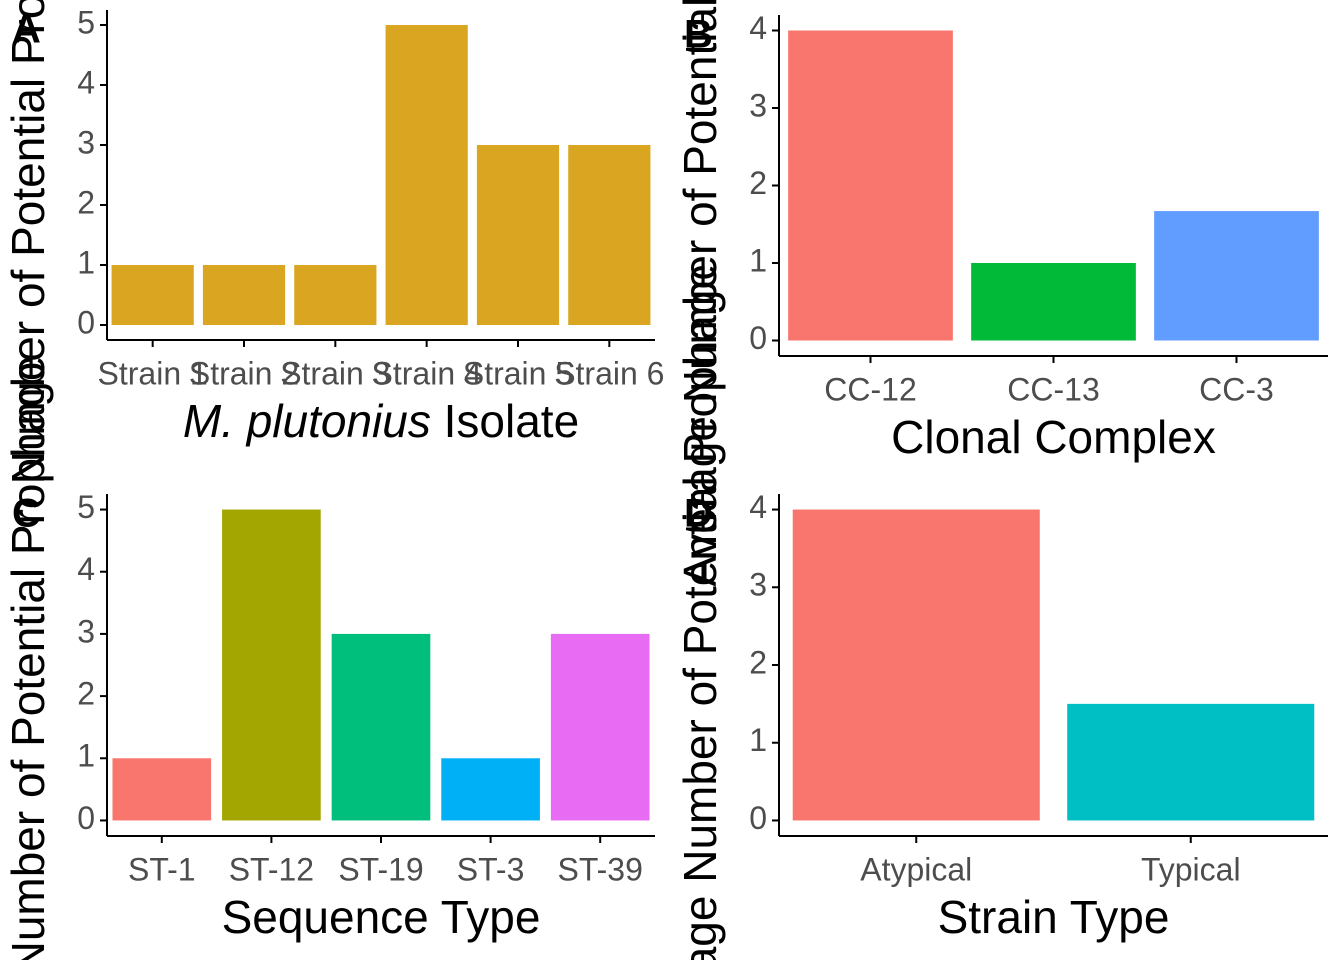 Image resolution: width=1344 pixels, height=960 pixels. I want to click on x-tick-label: Typical, so click(1191, 869).